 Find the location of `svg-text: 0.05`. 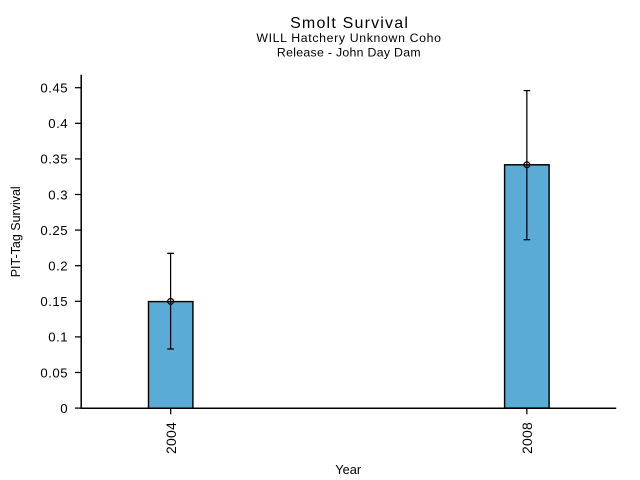

svg-text: 0.05 is located at coordinates (54, 372).